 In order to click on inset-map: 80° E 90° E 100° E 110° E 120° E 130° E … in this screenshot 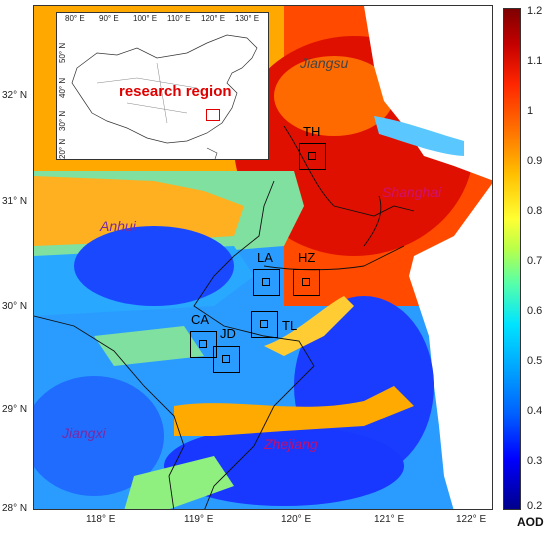, I will do `click(162, 86)`.